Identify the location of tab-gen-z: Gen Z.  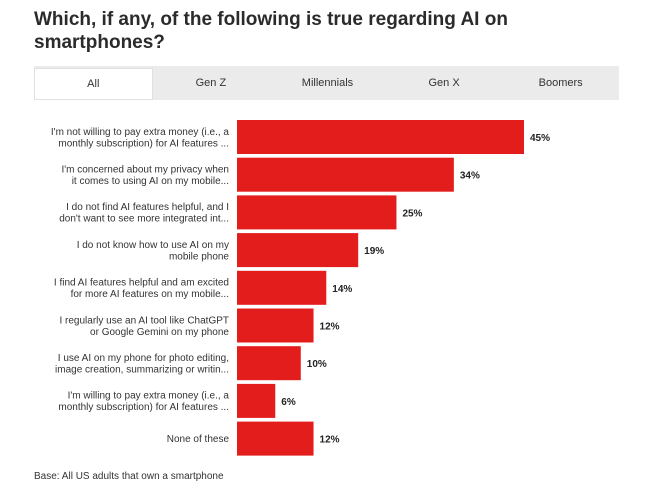
(211, 83).